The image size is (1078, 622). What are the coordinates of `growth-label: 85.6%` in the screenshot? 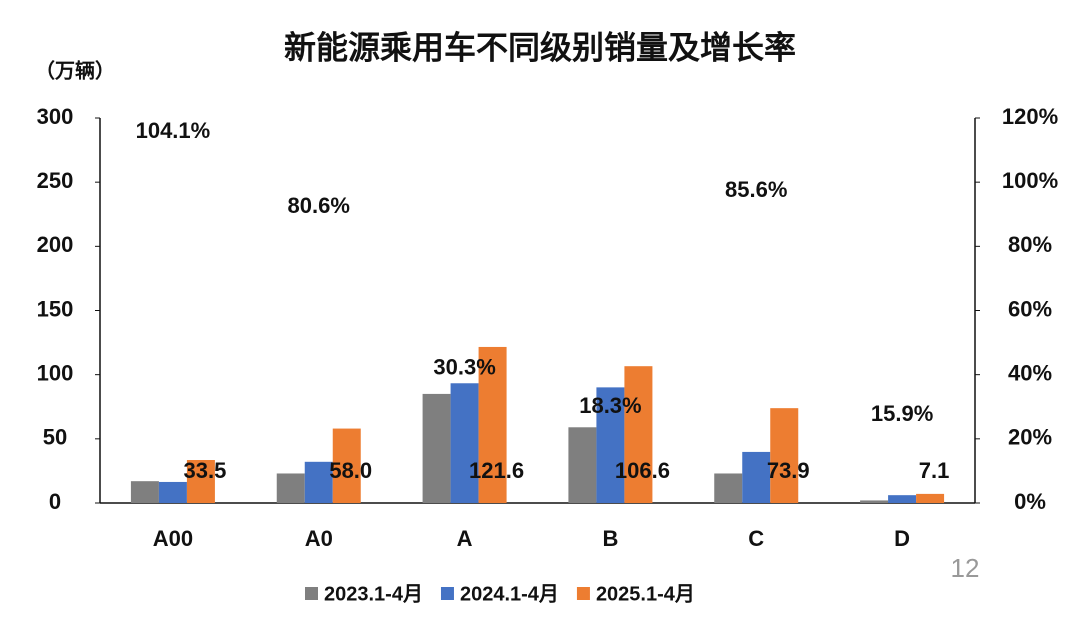 It's located at (756, 189).